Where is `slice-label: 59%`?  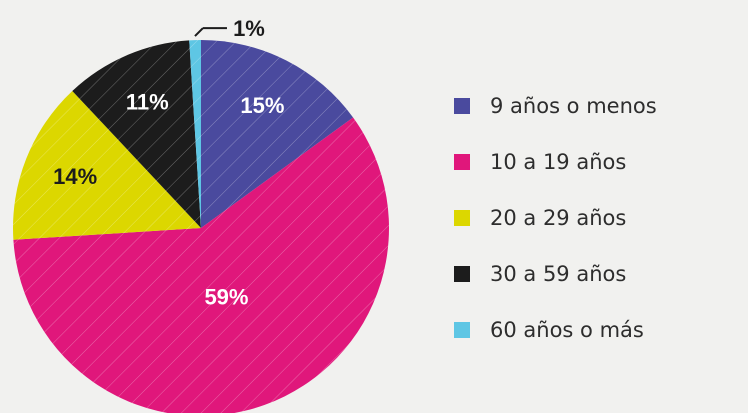 slice-label: 59% is located at coordinates (226, 297).